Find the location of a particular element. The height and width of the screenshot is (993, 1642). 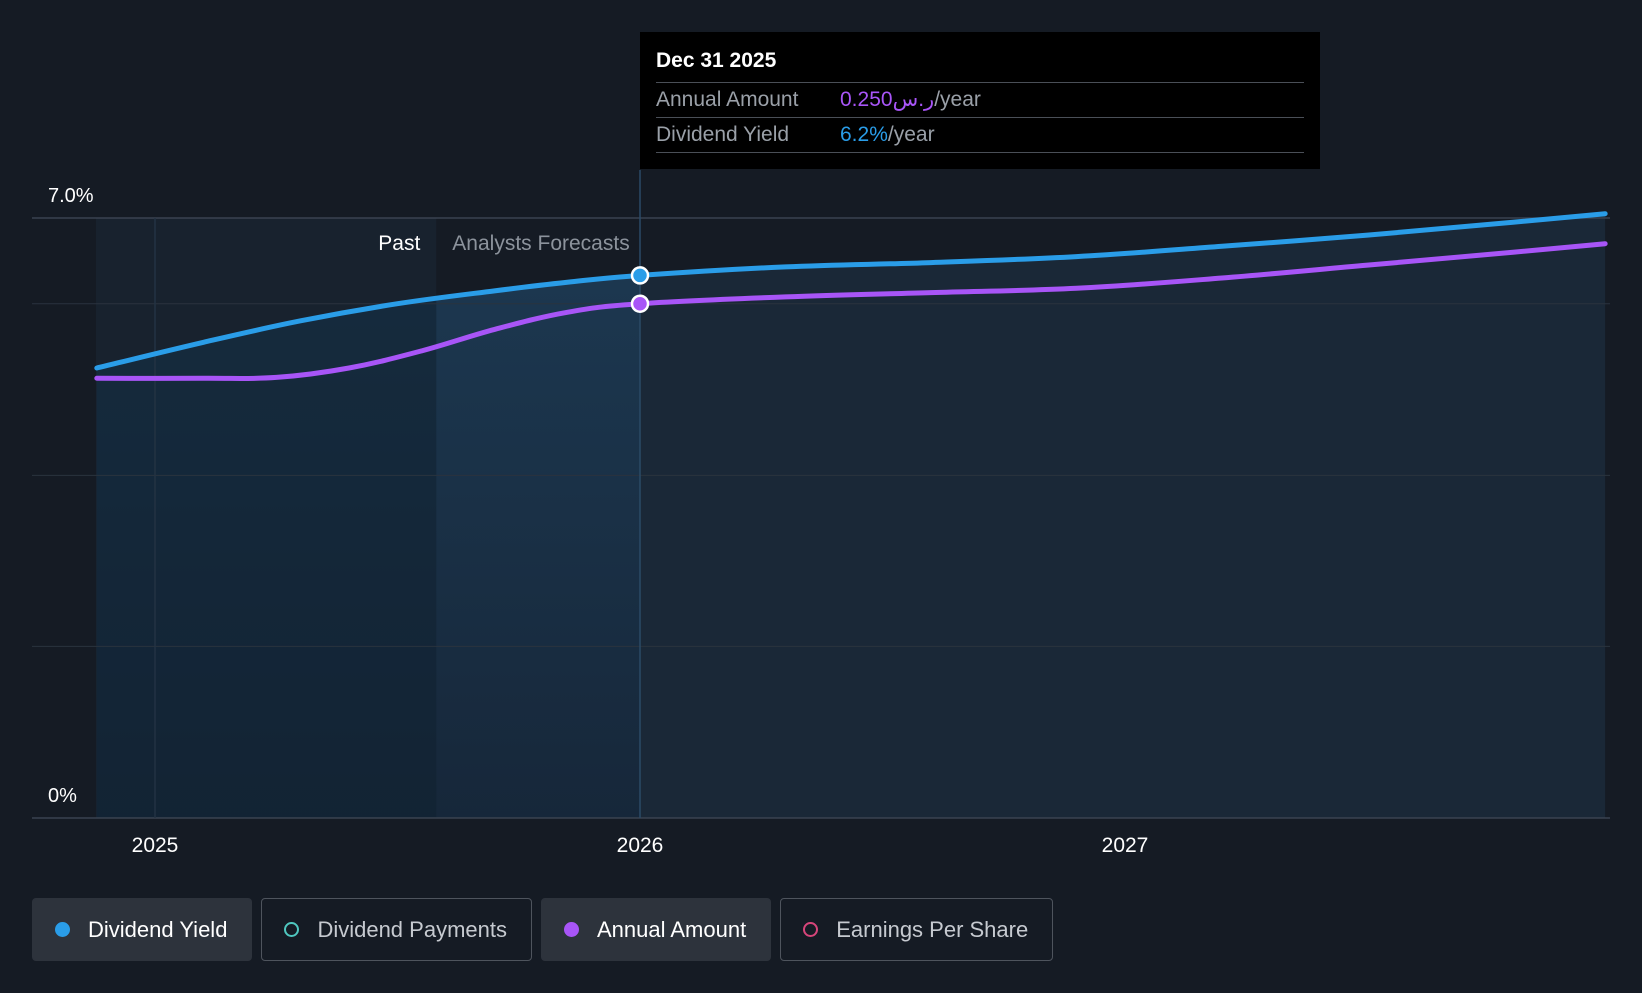

legend-dot-dividend-yield is located at coordinates (62, 929).